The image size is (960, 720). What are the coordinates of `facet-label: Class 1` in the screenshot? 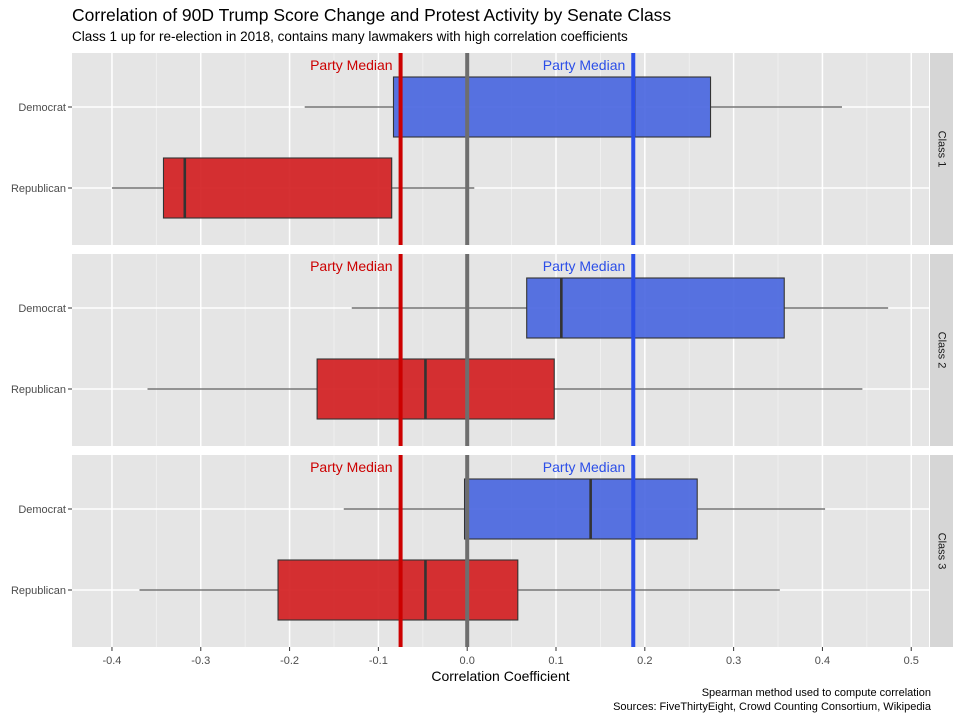 It's located at (942, 149).